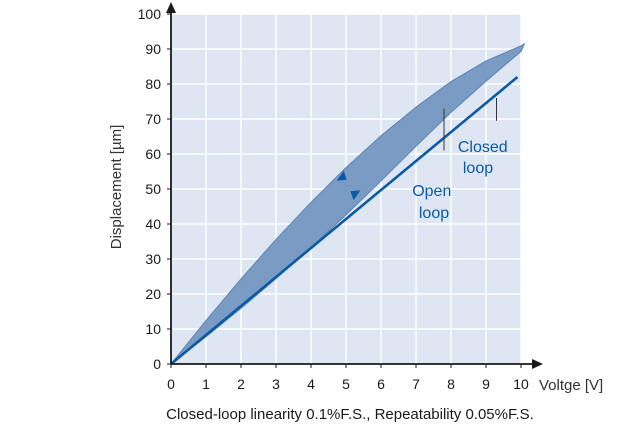  I want to click on x-axis-title: Voltge [V], so click(571, 385).